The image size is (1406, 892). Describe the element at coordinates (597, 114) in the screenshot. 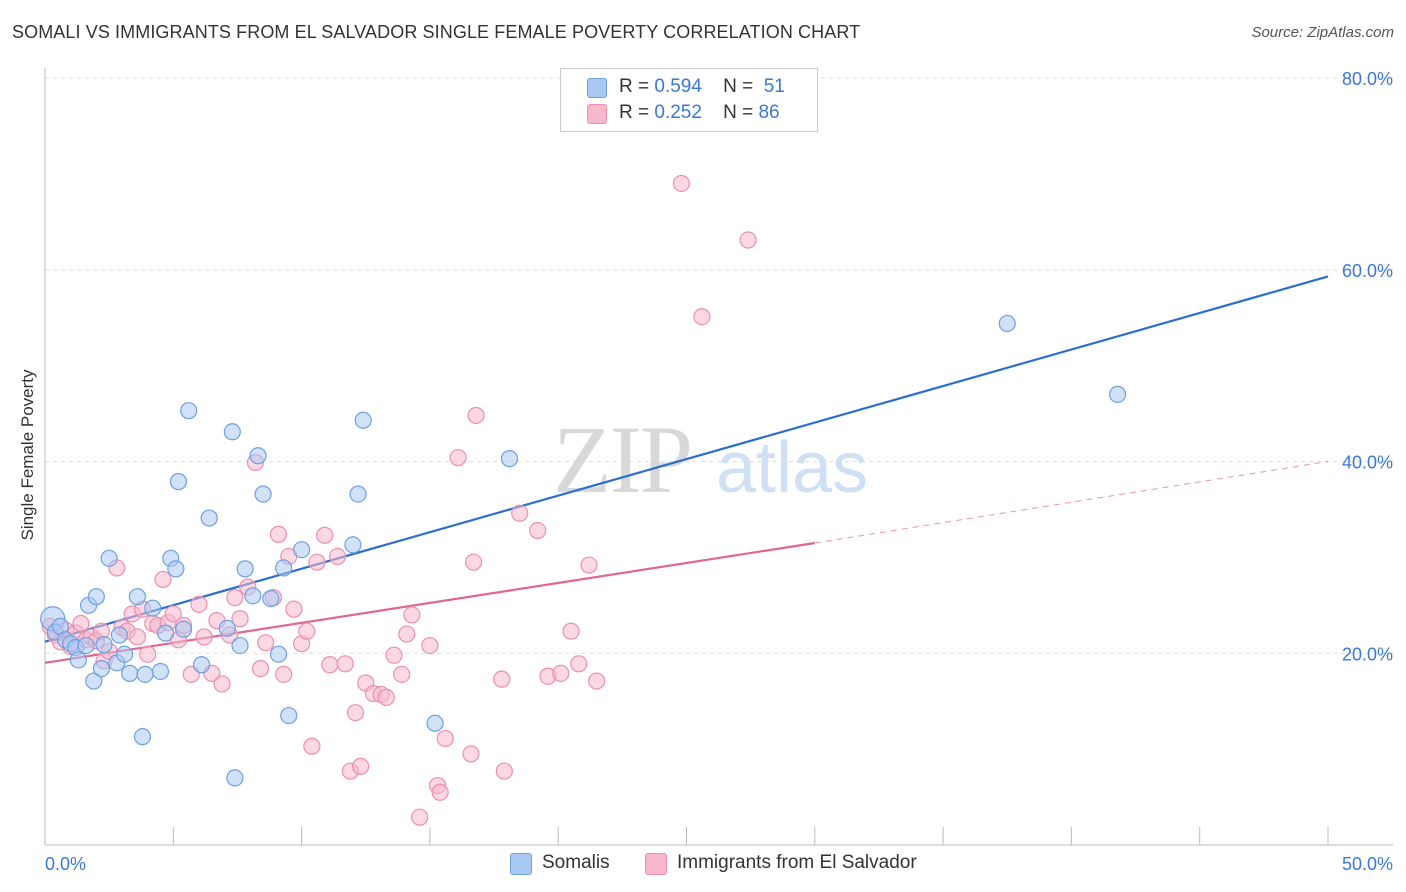

I see `legend-swatch-salvador` at that location.